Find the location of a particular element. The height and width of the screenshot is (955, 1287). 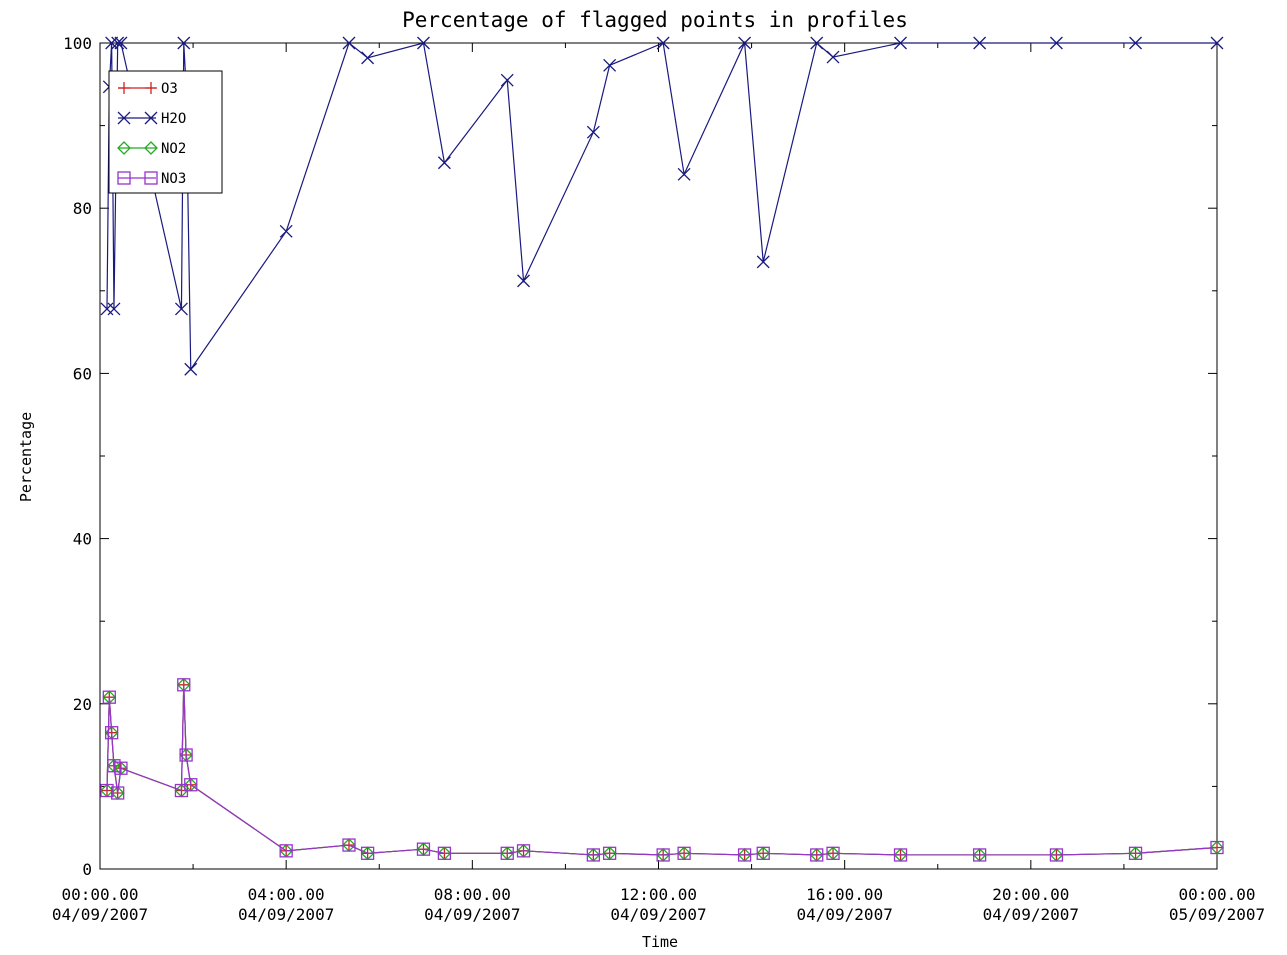

y-tick-label: 80 is located at coordinates (82, 208).